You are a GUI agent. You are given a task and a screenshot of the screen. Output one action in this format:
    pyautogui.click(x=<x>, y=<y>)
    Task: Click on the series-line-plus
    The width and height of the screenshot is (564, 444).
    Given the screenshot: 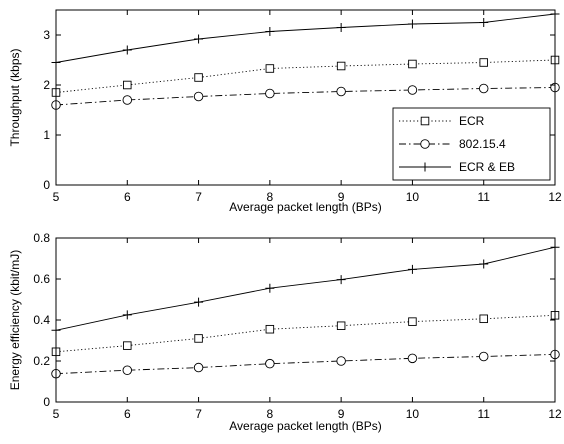 What is the action you would take?
    pyautogui.click(x=305, y=38)
    